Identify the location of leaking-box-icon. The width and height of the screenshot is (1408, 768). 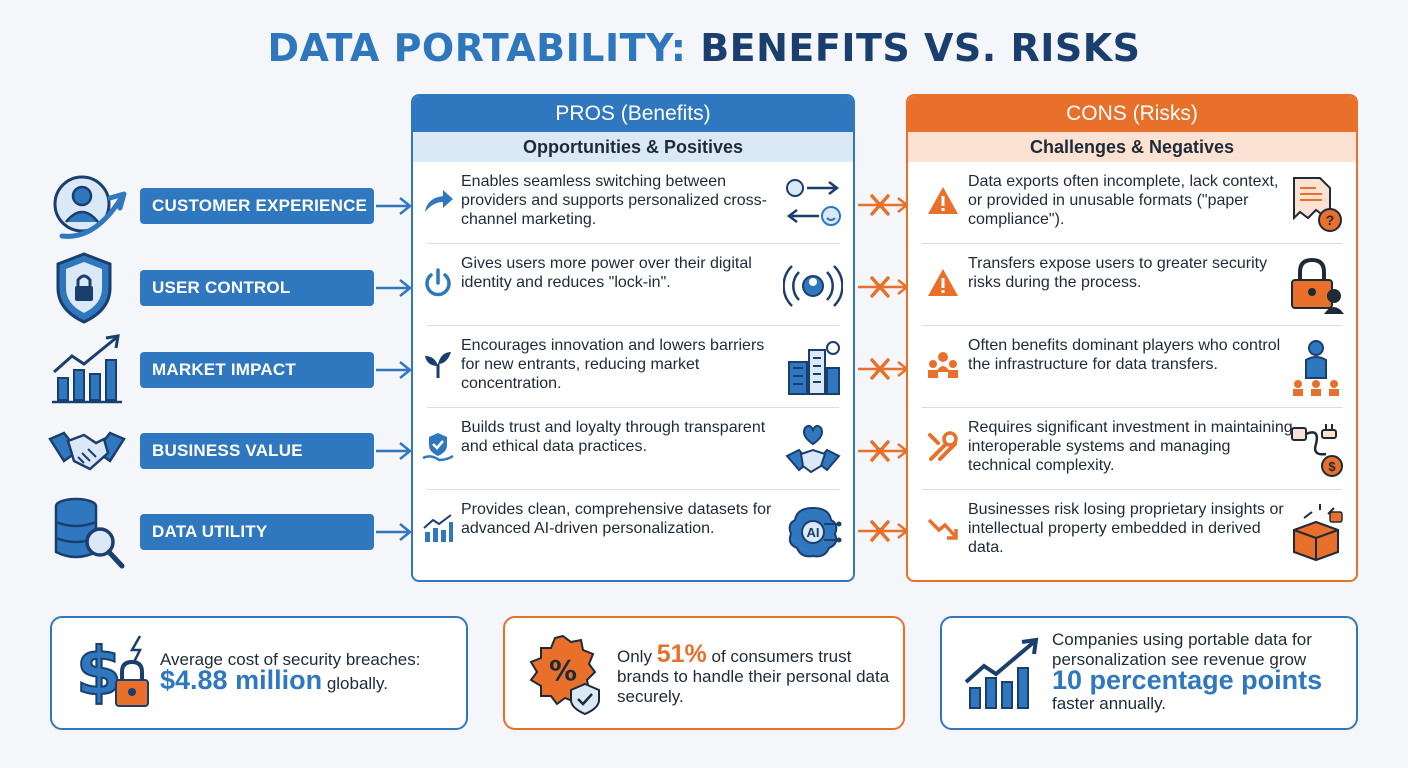
(1318, 533).